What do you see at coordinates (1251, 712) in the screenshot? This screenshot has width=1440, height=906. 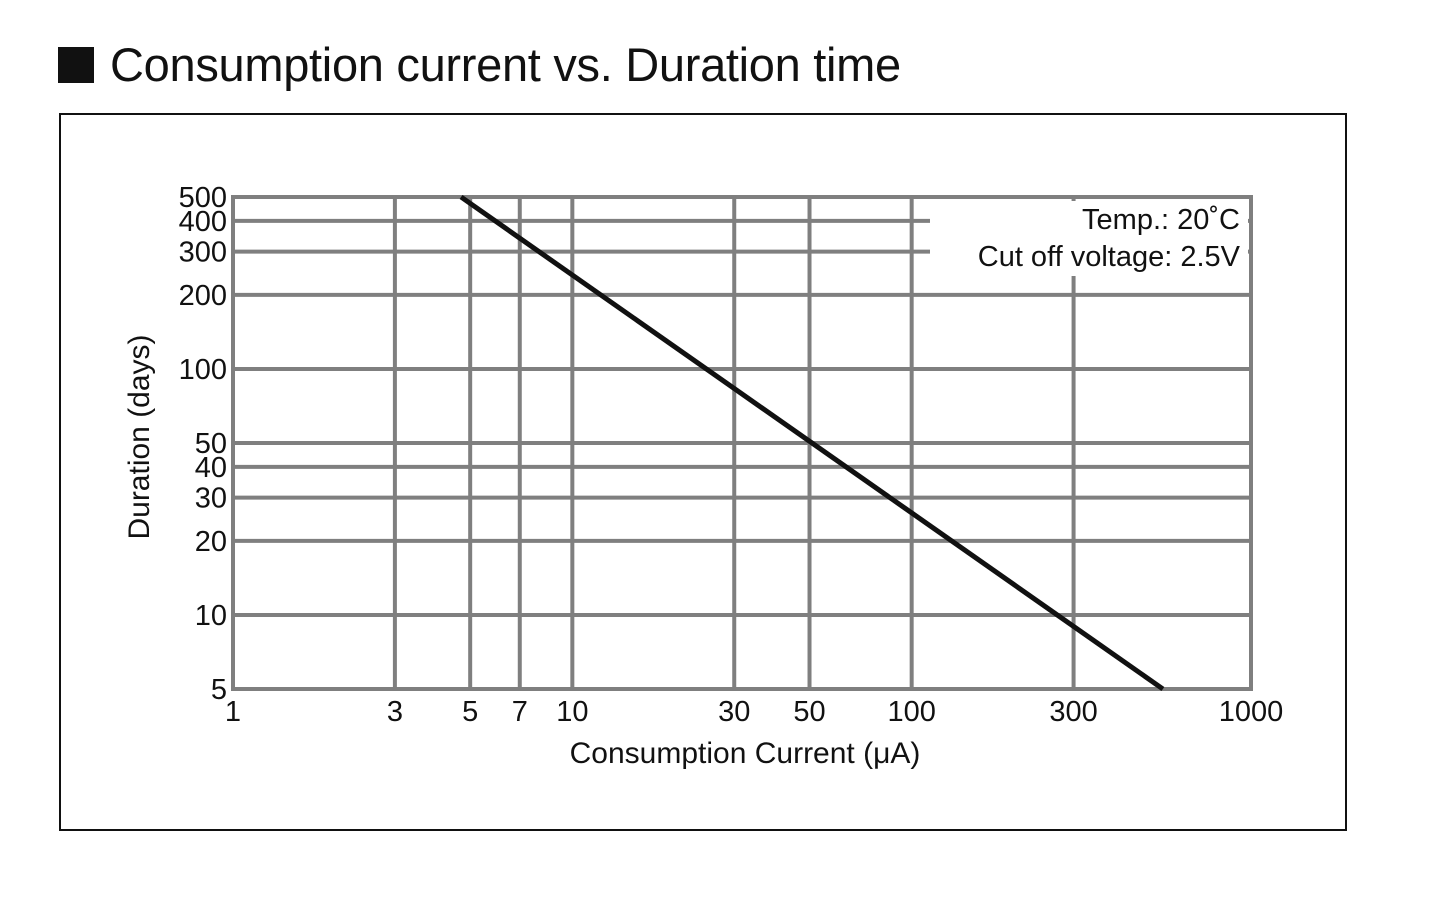 I see `x-tick-label: 1000` at bounding box center [1251, 712].